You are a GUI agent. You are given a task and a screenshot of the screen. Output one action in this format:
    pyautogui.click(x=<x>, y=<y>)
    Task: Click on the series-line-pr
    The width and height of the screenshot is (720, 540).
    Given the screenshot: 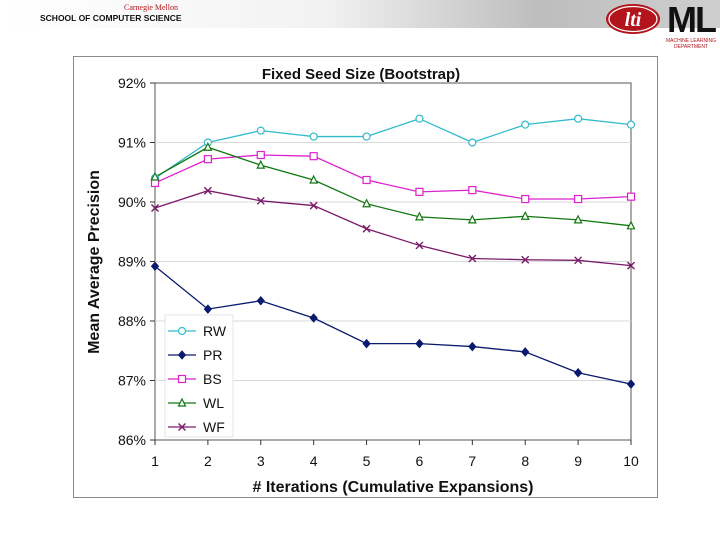 What is the action you would take?
    pyautogui.click(x=393, y=325)
    